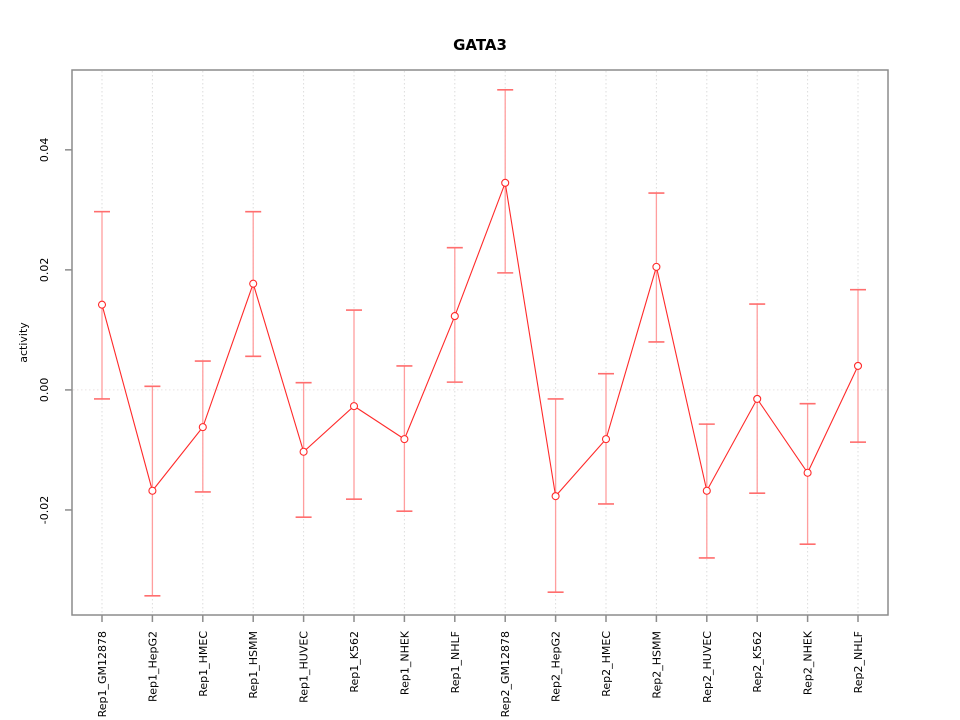 The width and height of the screenshot is (960, 720). I want to click on x-tick-label: Rep2_K562, so click(757, 662).